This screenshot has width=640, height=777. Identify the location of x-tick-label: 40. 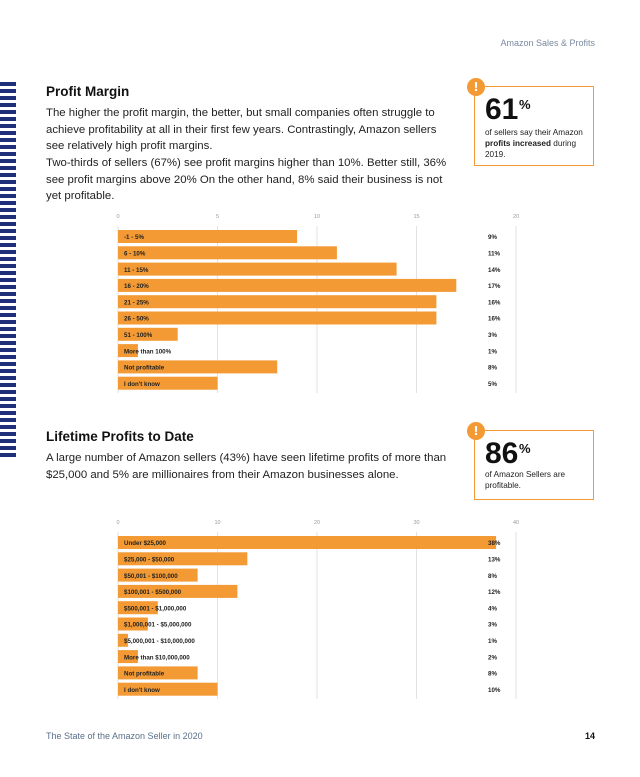
(516, 523).